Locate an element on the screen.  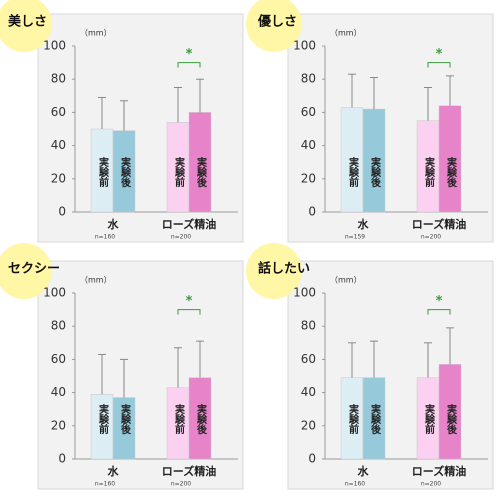
sample-size: n=159 is located at coordinates (355, 237).